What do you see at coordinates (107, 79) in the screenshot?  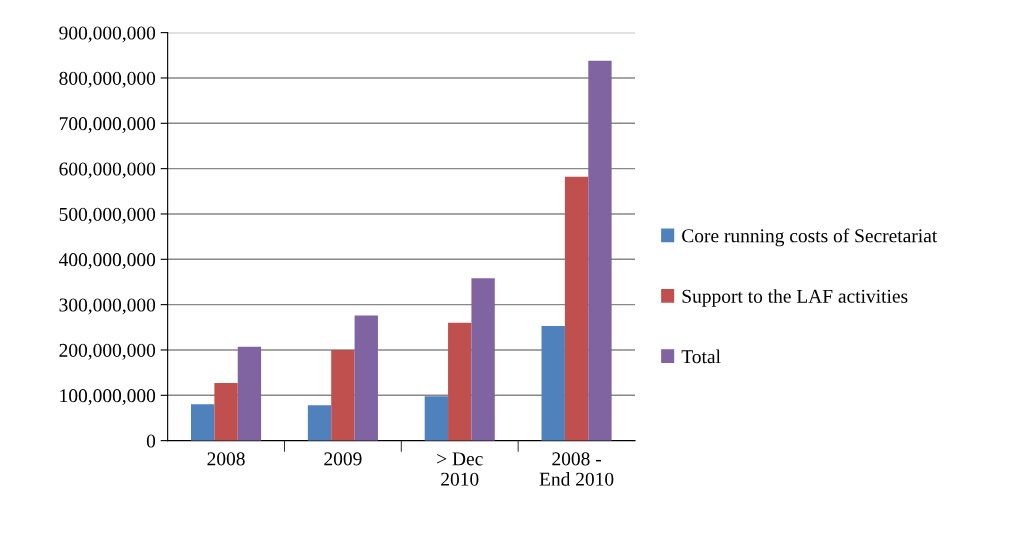 I see `y-tick-label: 800,000,000` at bounding box center [107, 79].